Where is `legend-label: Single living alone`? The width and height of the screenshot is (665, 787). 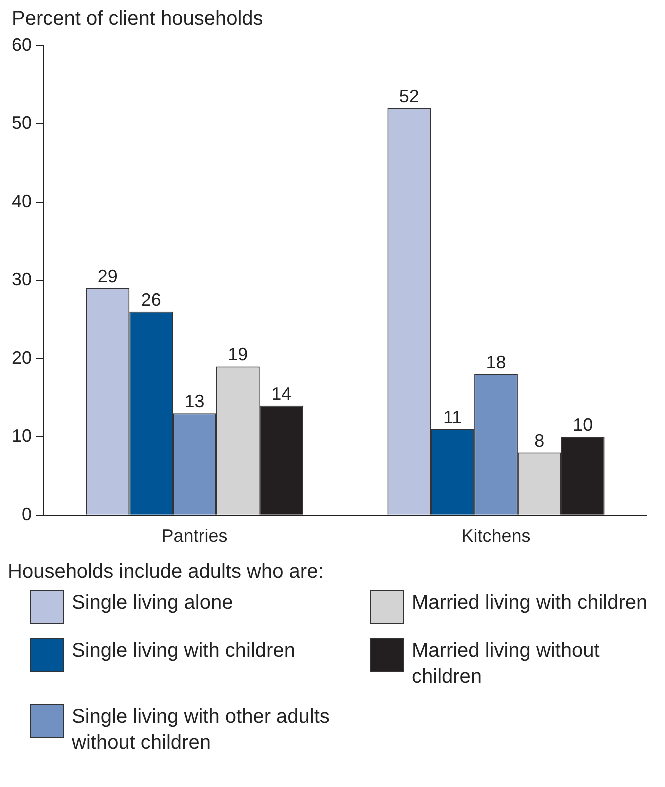
legend-label: Single living alone is located at coordinates (153, 603).